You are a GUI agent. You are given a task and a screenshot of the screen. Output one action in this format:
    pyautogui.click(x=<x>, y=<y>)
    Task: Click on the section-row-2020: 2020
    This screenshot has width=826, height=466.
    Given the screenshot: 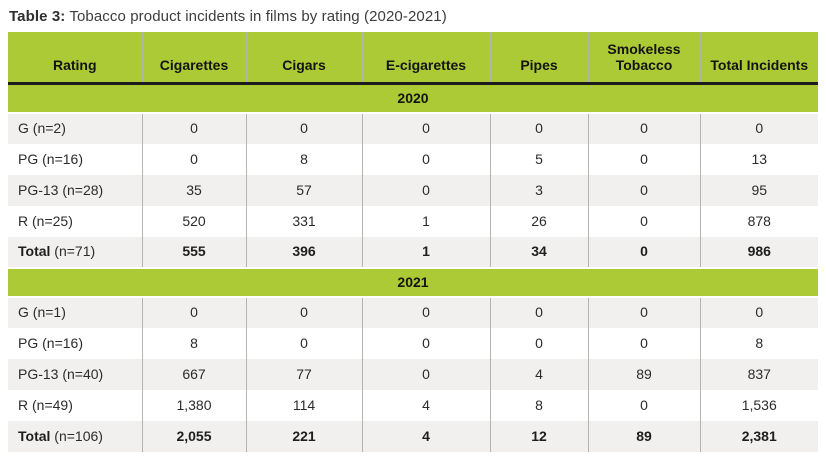 What is the action you would take?
    pyautogui.click(x=413, y=98)
    